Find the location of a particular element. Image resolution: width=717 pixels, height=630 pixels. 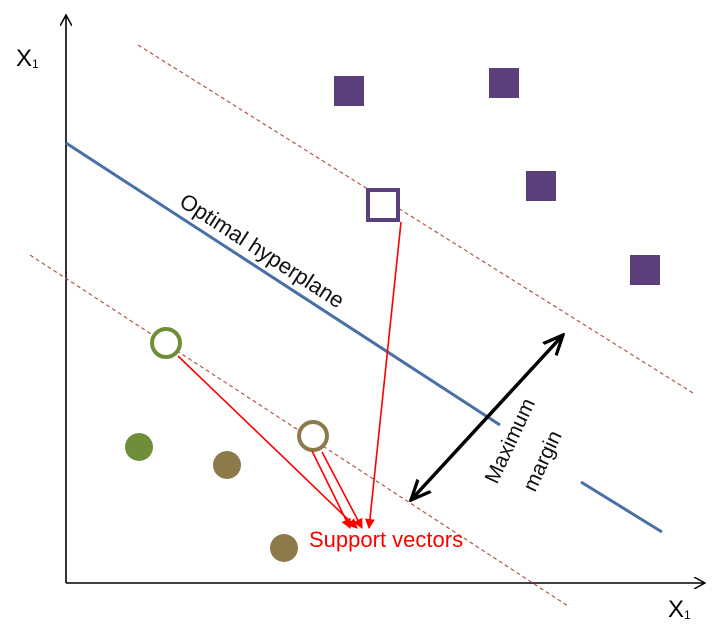

y-axis-label: X1 is located at coordinates (27, 58).